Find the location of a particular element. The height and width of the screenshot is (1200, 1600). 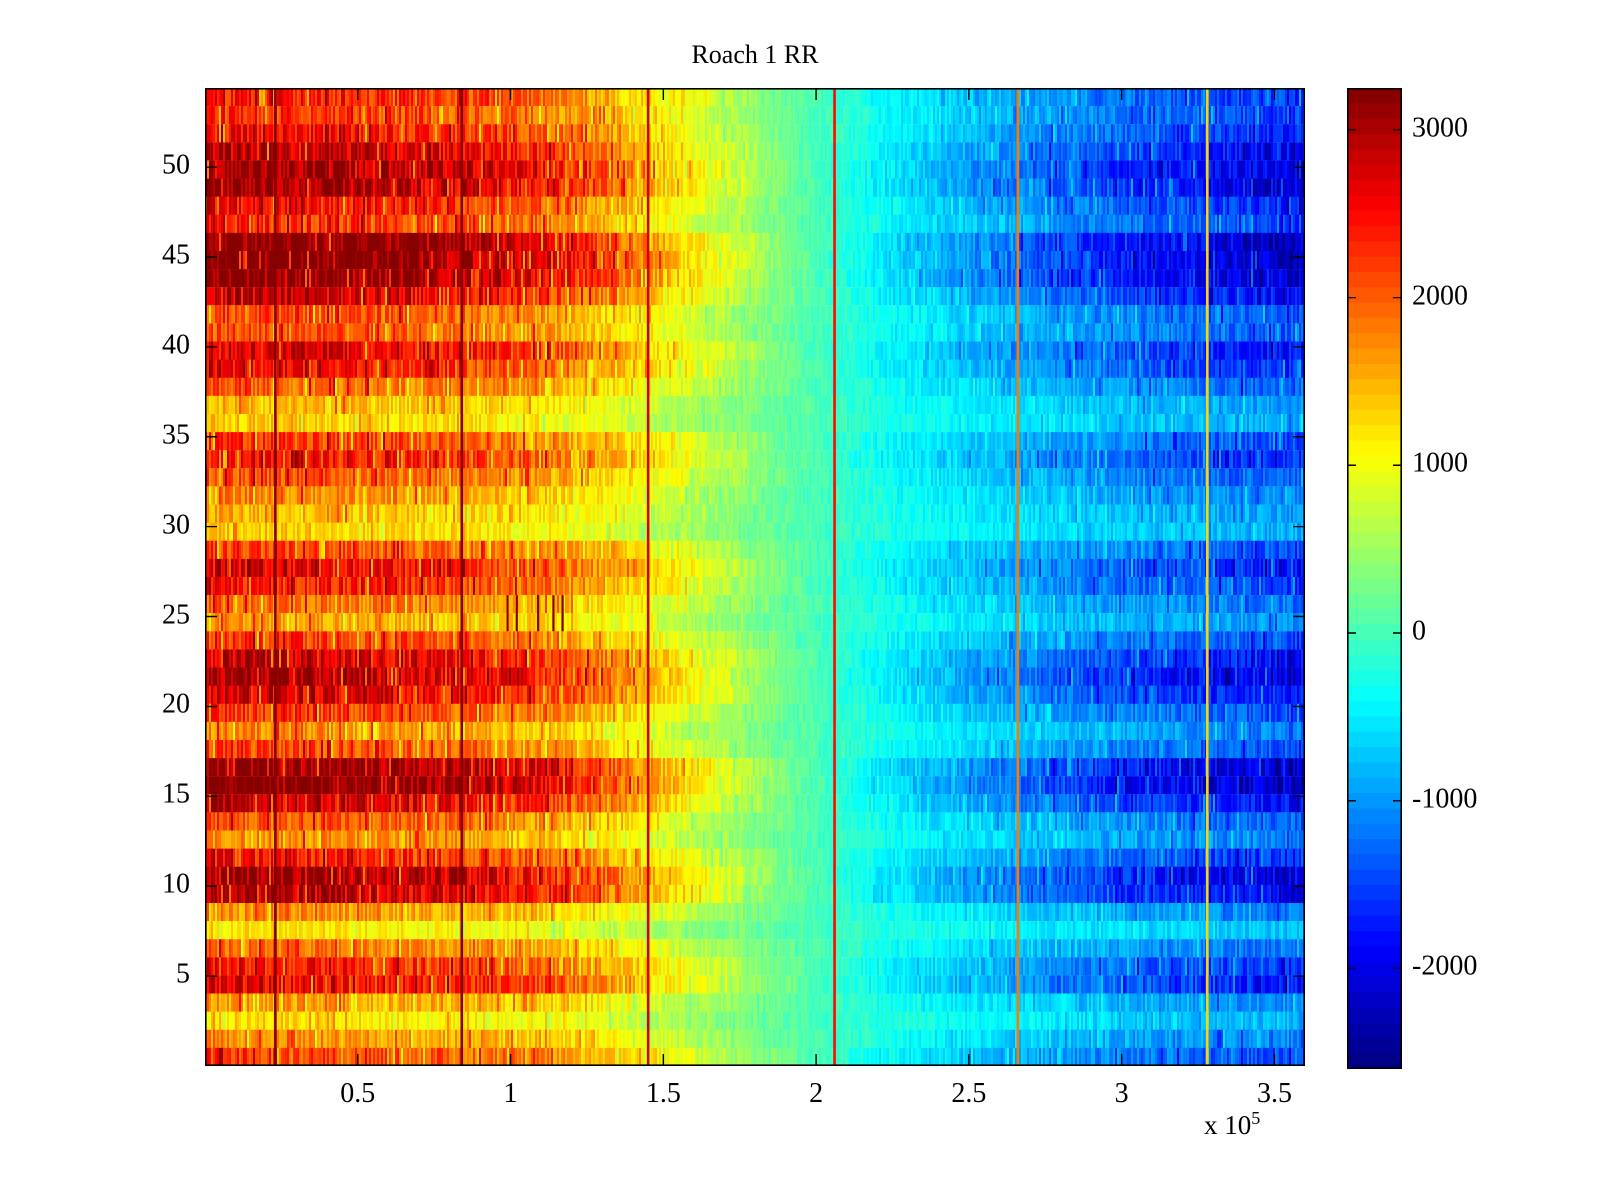

y-tick-label: 50 is located at coordinates (176, 165).